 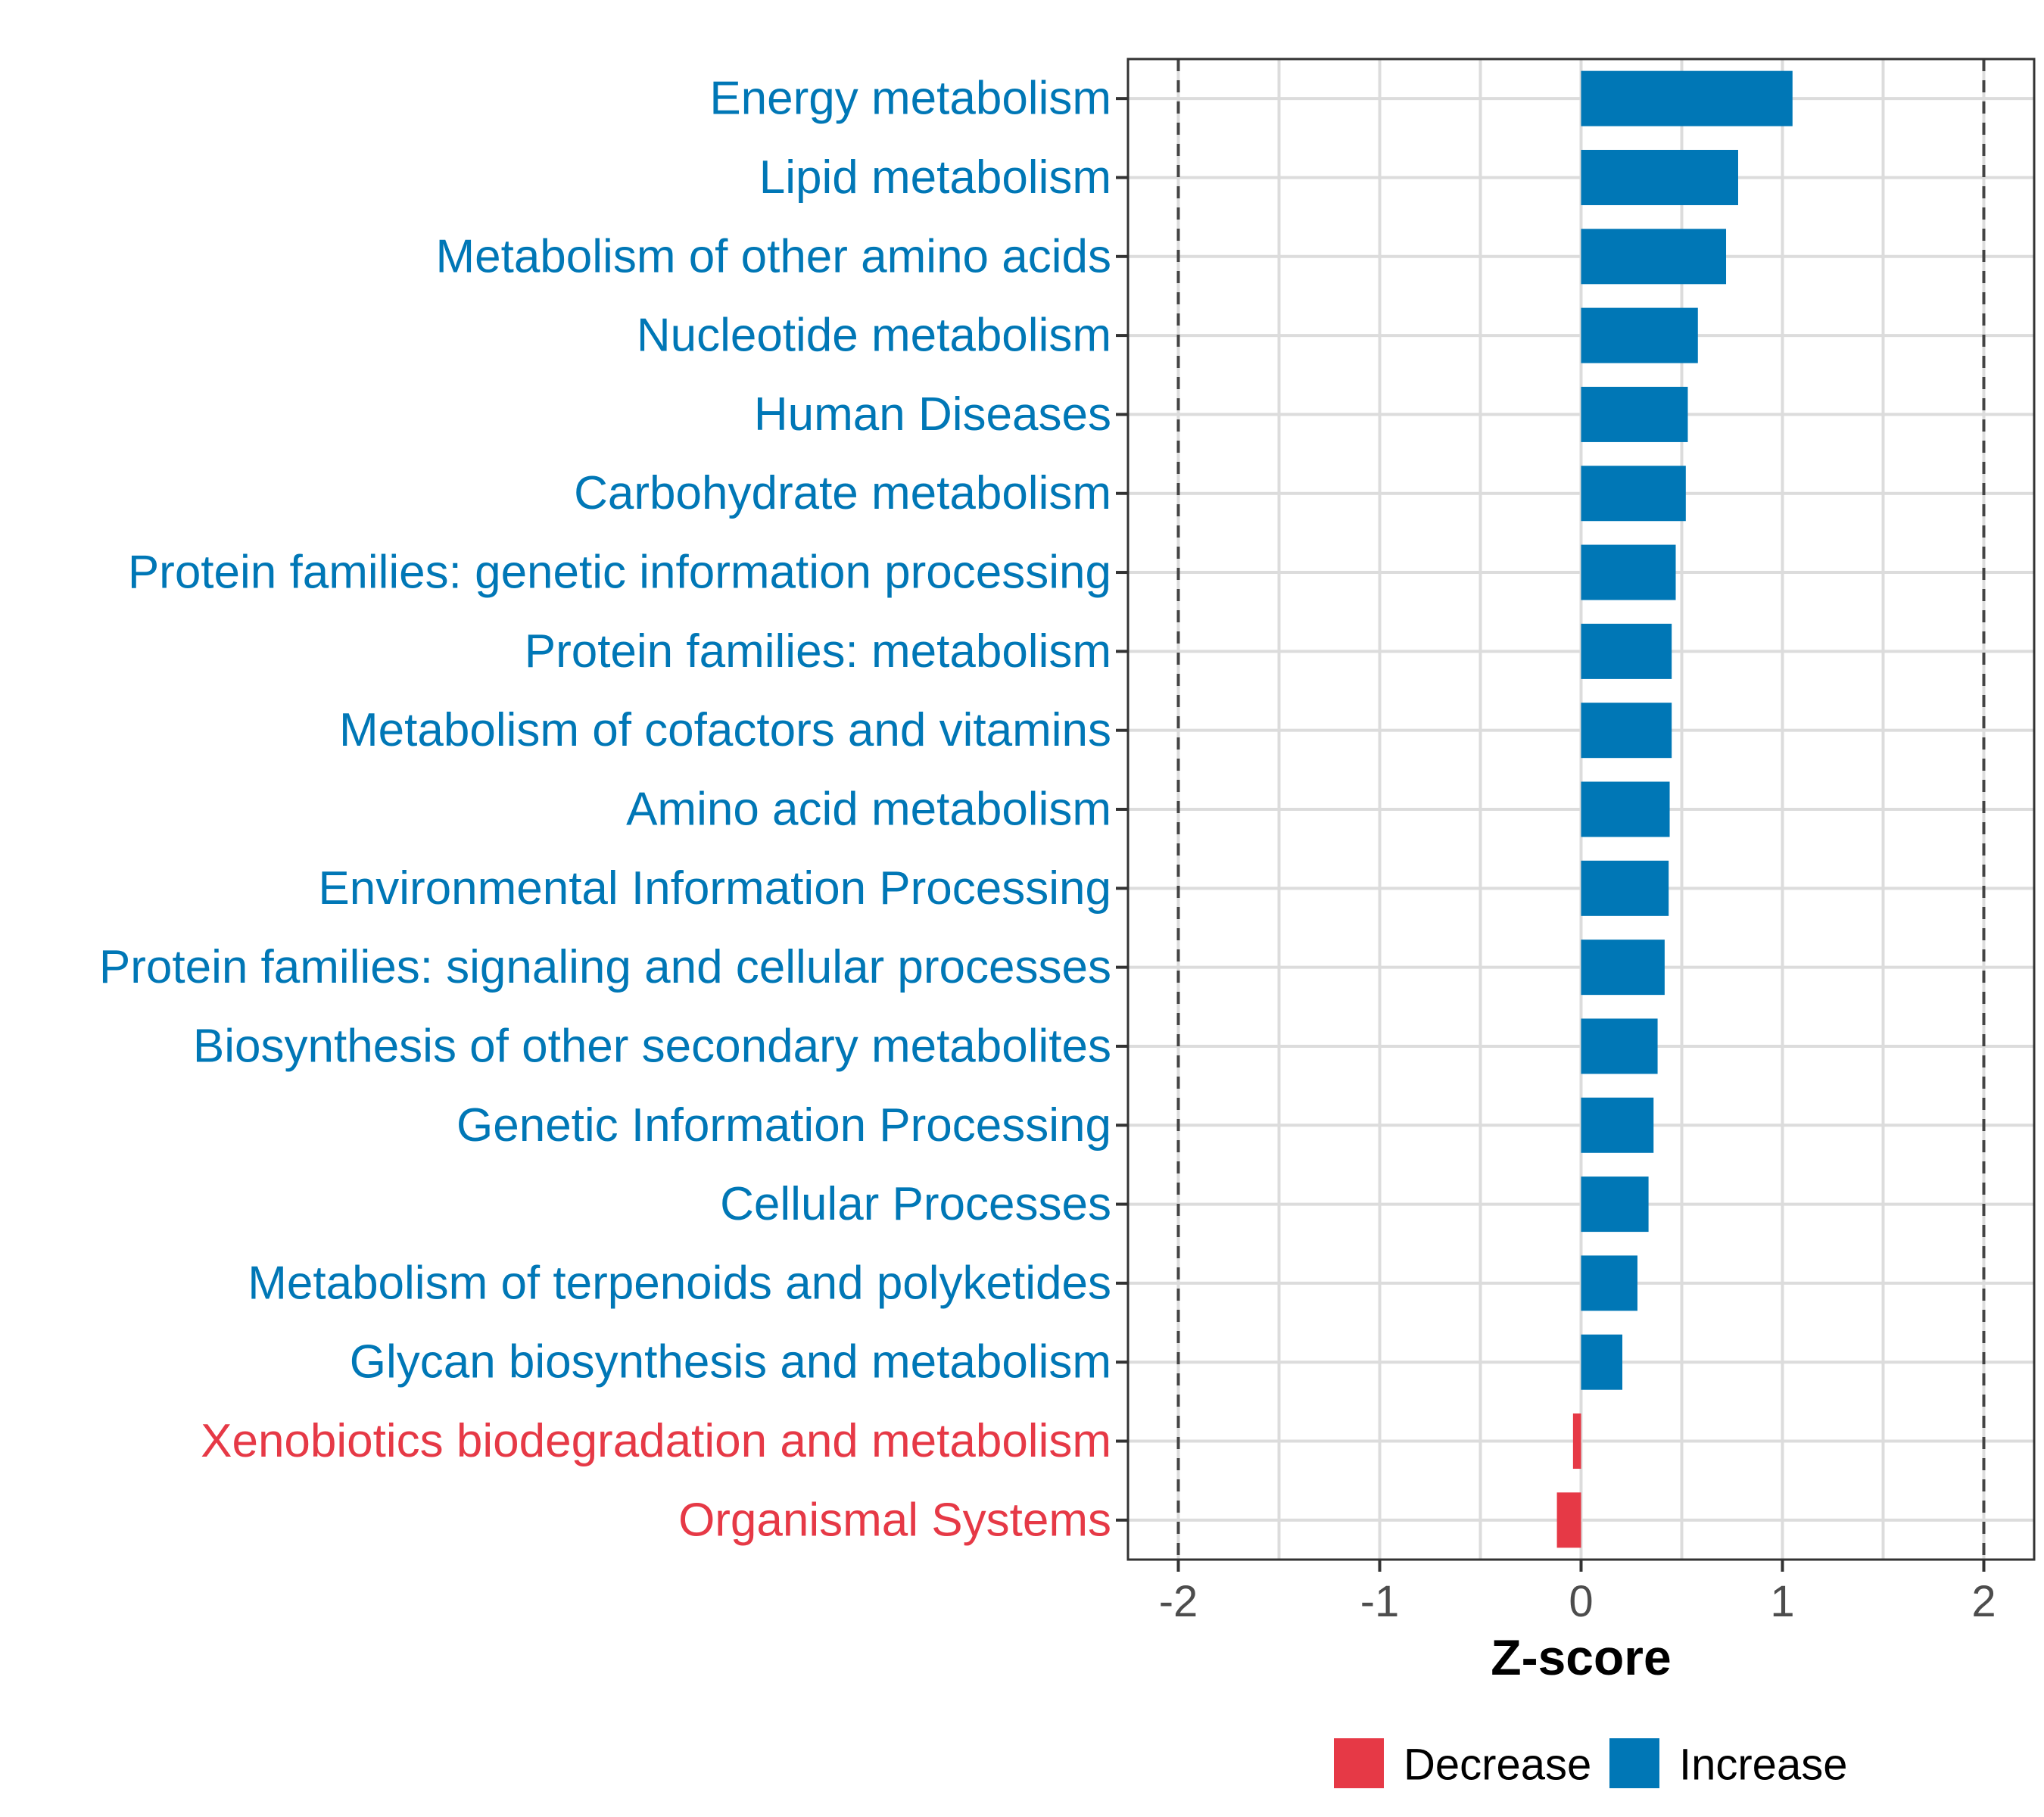 What do you see at coordinates (1380, 1601) in the screenshot?
I see `x-tick-label: -1` at bounding box center [1380, 1601].